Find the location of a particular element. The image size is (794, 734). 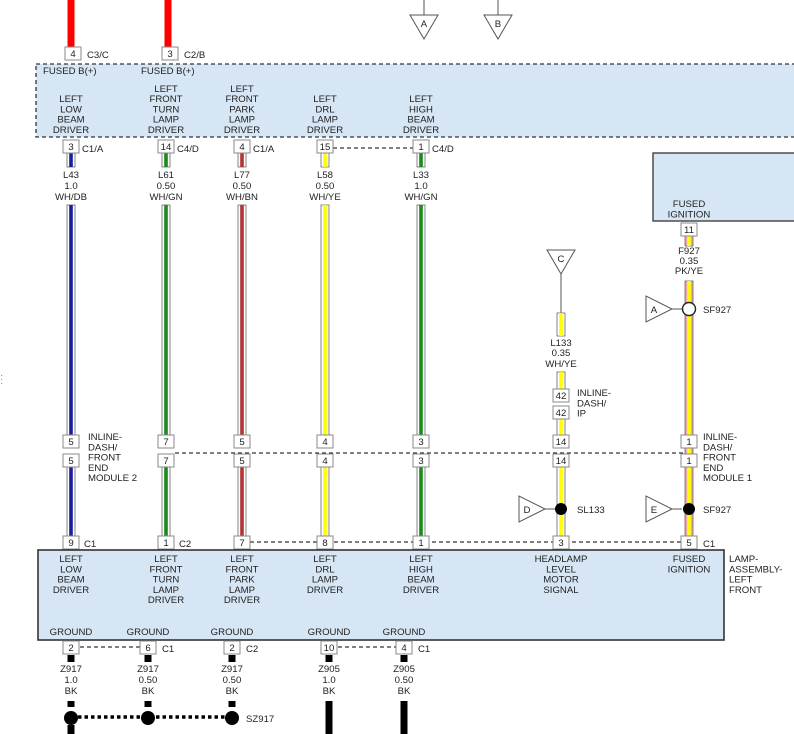

inline-connector-label: FRONT is located at coordinates (104, 458).